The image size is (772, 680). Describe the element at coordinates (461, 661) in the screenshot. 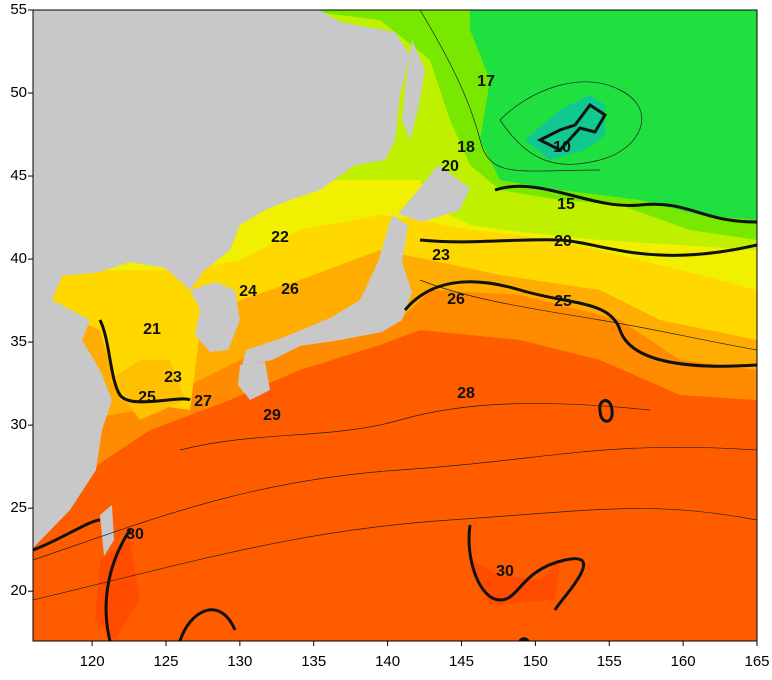

I see `x-tick-label: 145` at that location.